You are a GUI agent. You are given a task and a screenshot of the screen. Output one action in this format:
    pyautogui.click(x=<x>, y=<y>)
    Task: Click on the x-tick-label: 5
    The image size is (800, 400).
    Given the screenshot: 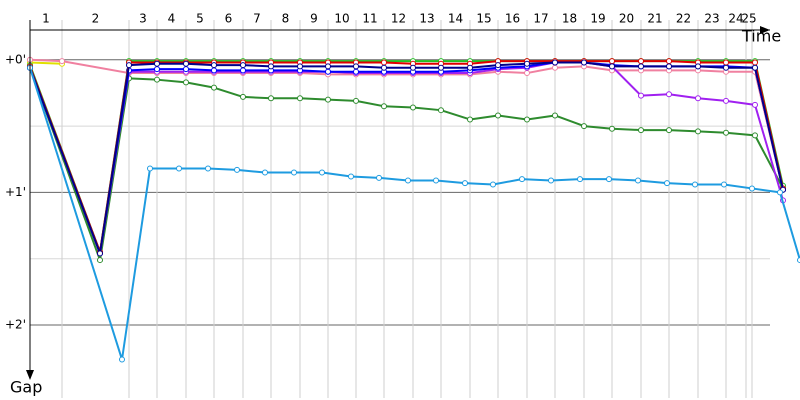 What is the action you would take?
    pyautogui.click(x=200, y=19)
    